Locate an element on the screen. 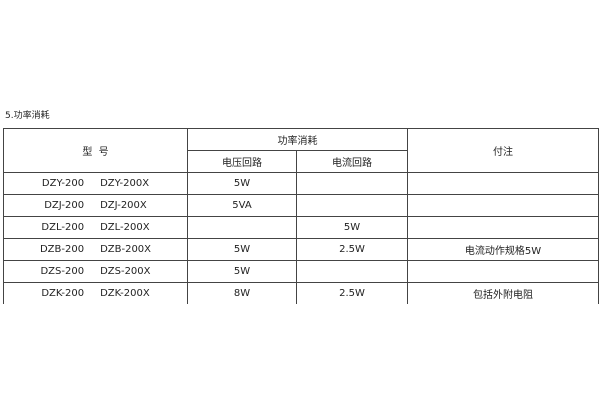 The width and height of the screenshot is (600, 400). model-cell: DZS-200 DZS-200X is located at coordinates (95, 271).